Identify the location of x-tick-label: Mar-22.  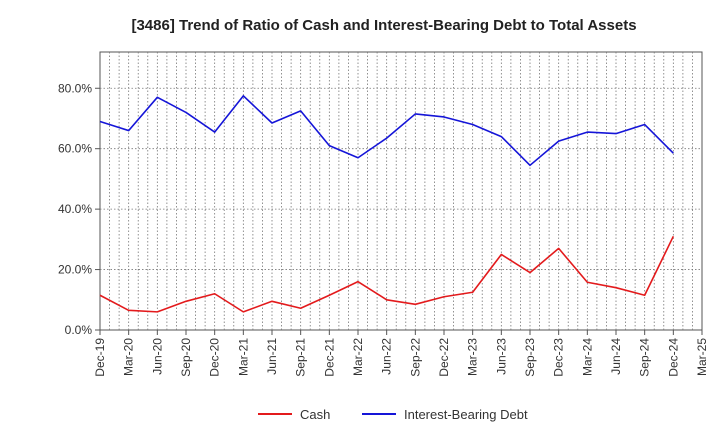
(358, 357).